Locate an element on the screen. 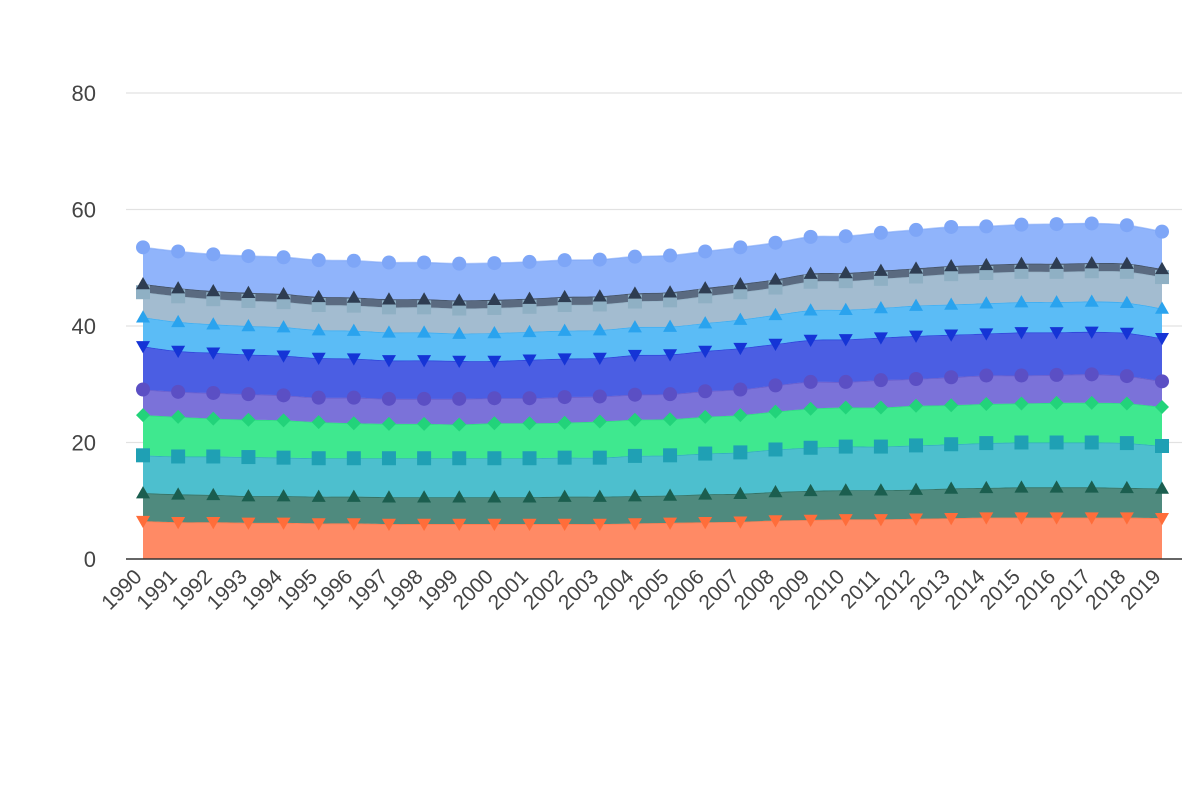 The image size is (1200, 800). x-tick-label: 2019 is located at coordinates (1140, 589).